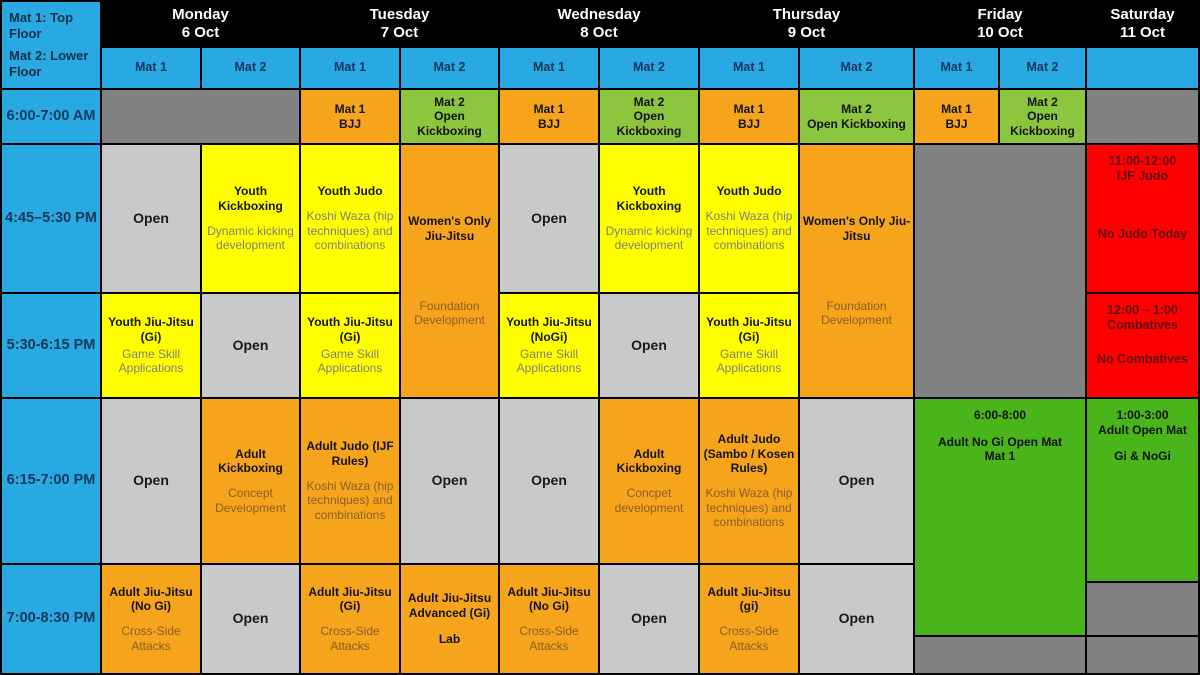  I want to click on cell-text: Lab, so click(449, 639).